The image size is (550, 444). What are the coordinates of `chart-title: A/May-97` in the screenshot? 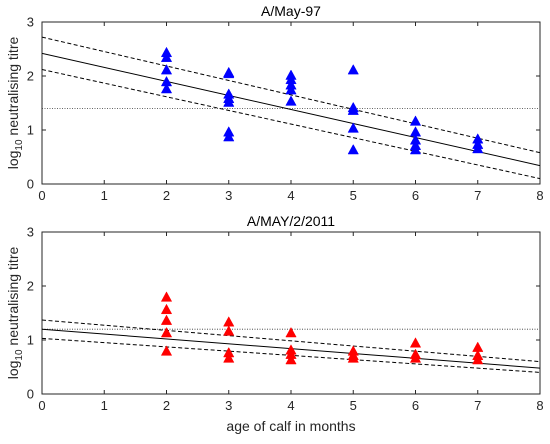 It's located at (291, 11).